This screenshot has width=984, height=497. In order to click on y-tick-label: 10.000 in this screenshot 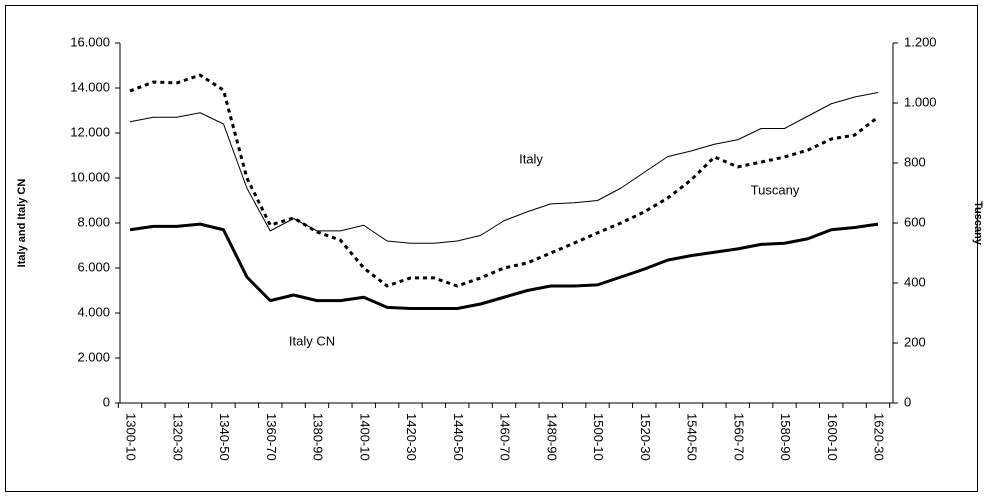, I will do `click(90, 176)`.